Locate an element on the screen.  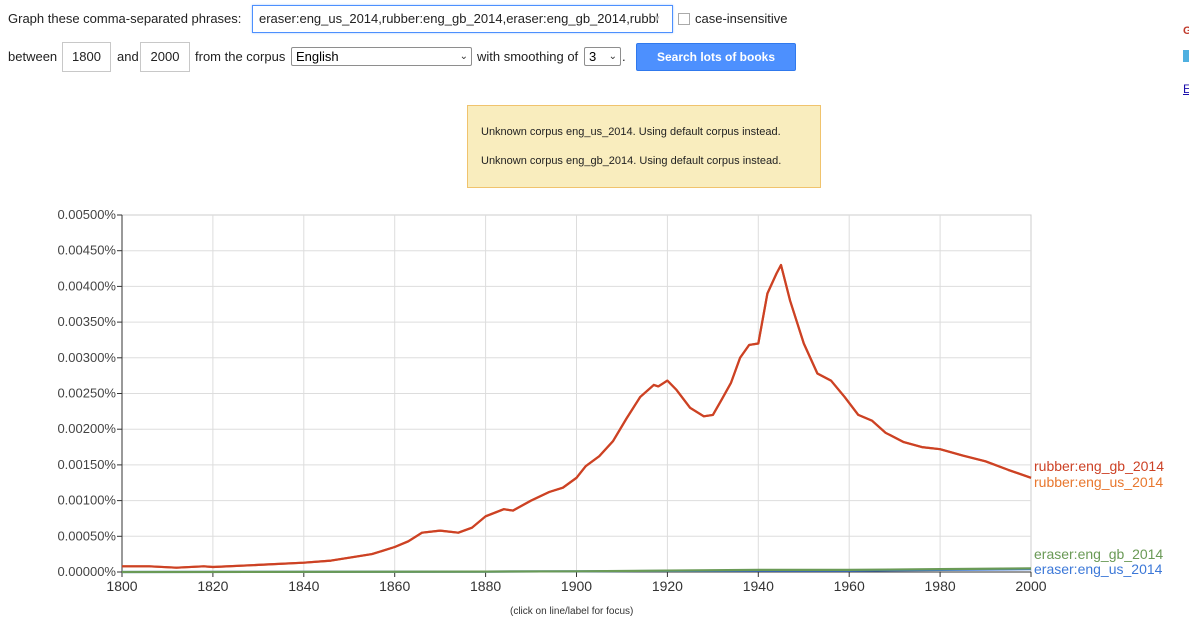
y-tick-label: 0.00300% is located at coordinates (86, 357).